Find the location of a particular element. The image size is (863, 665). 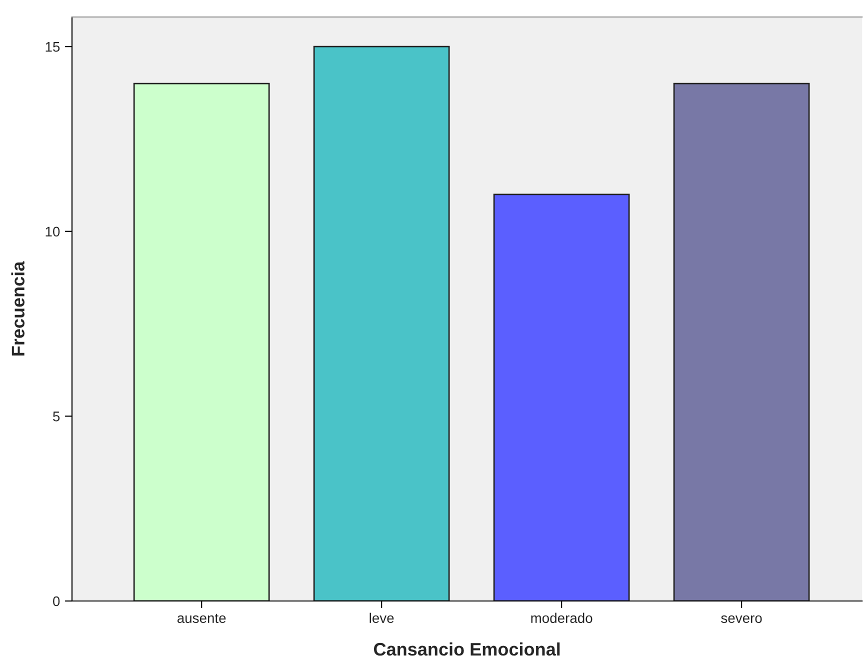

y-tick-label: 5 is located at coordinates (56, 417).